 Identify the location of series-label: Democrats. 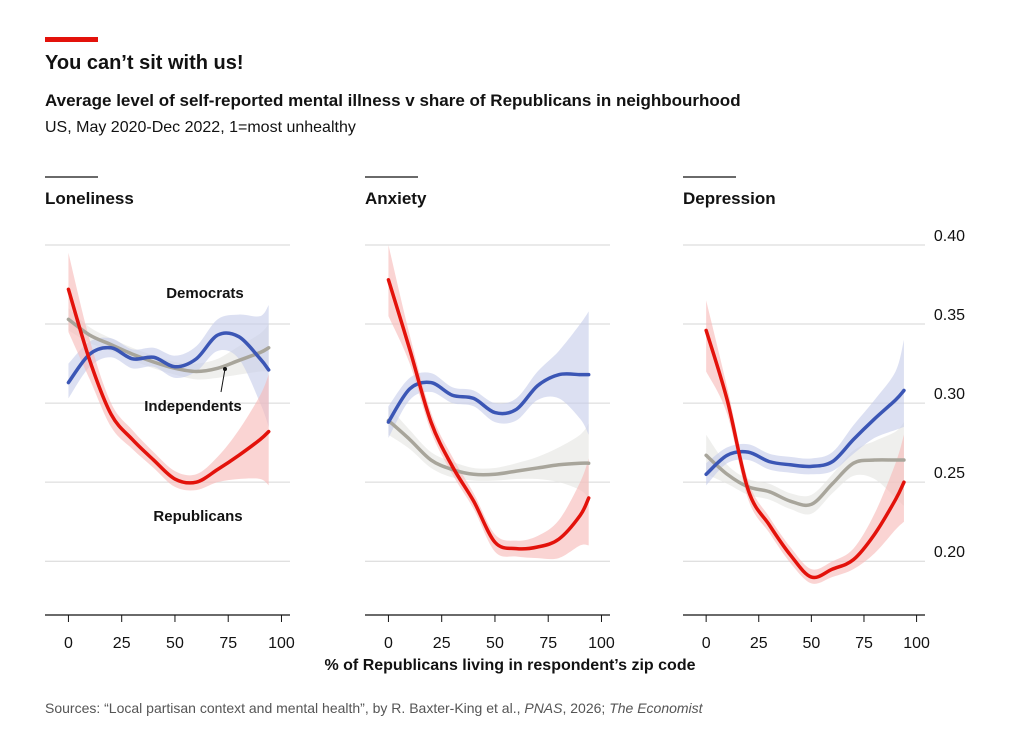
(205, 293).